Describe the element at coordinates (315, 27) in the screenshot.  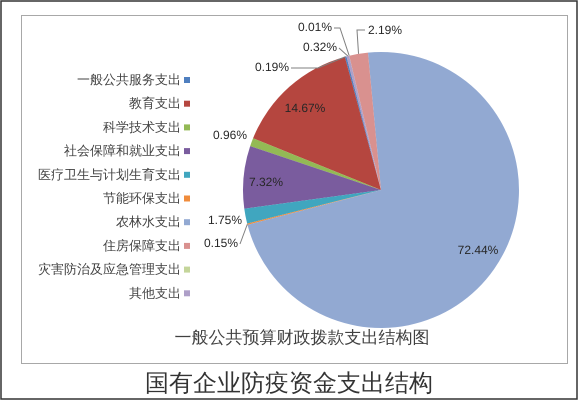
I see `data-label: 0.01%` at that location.